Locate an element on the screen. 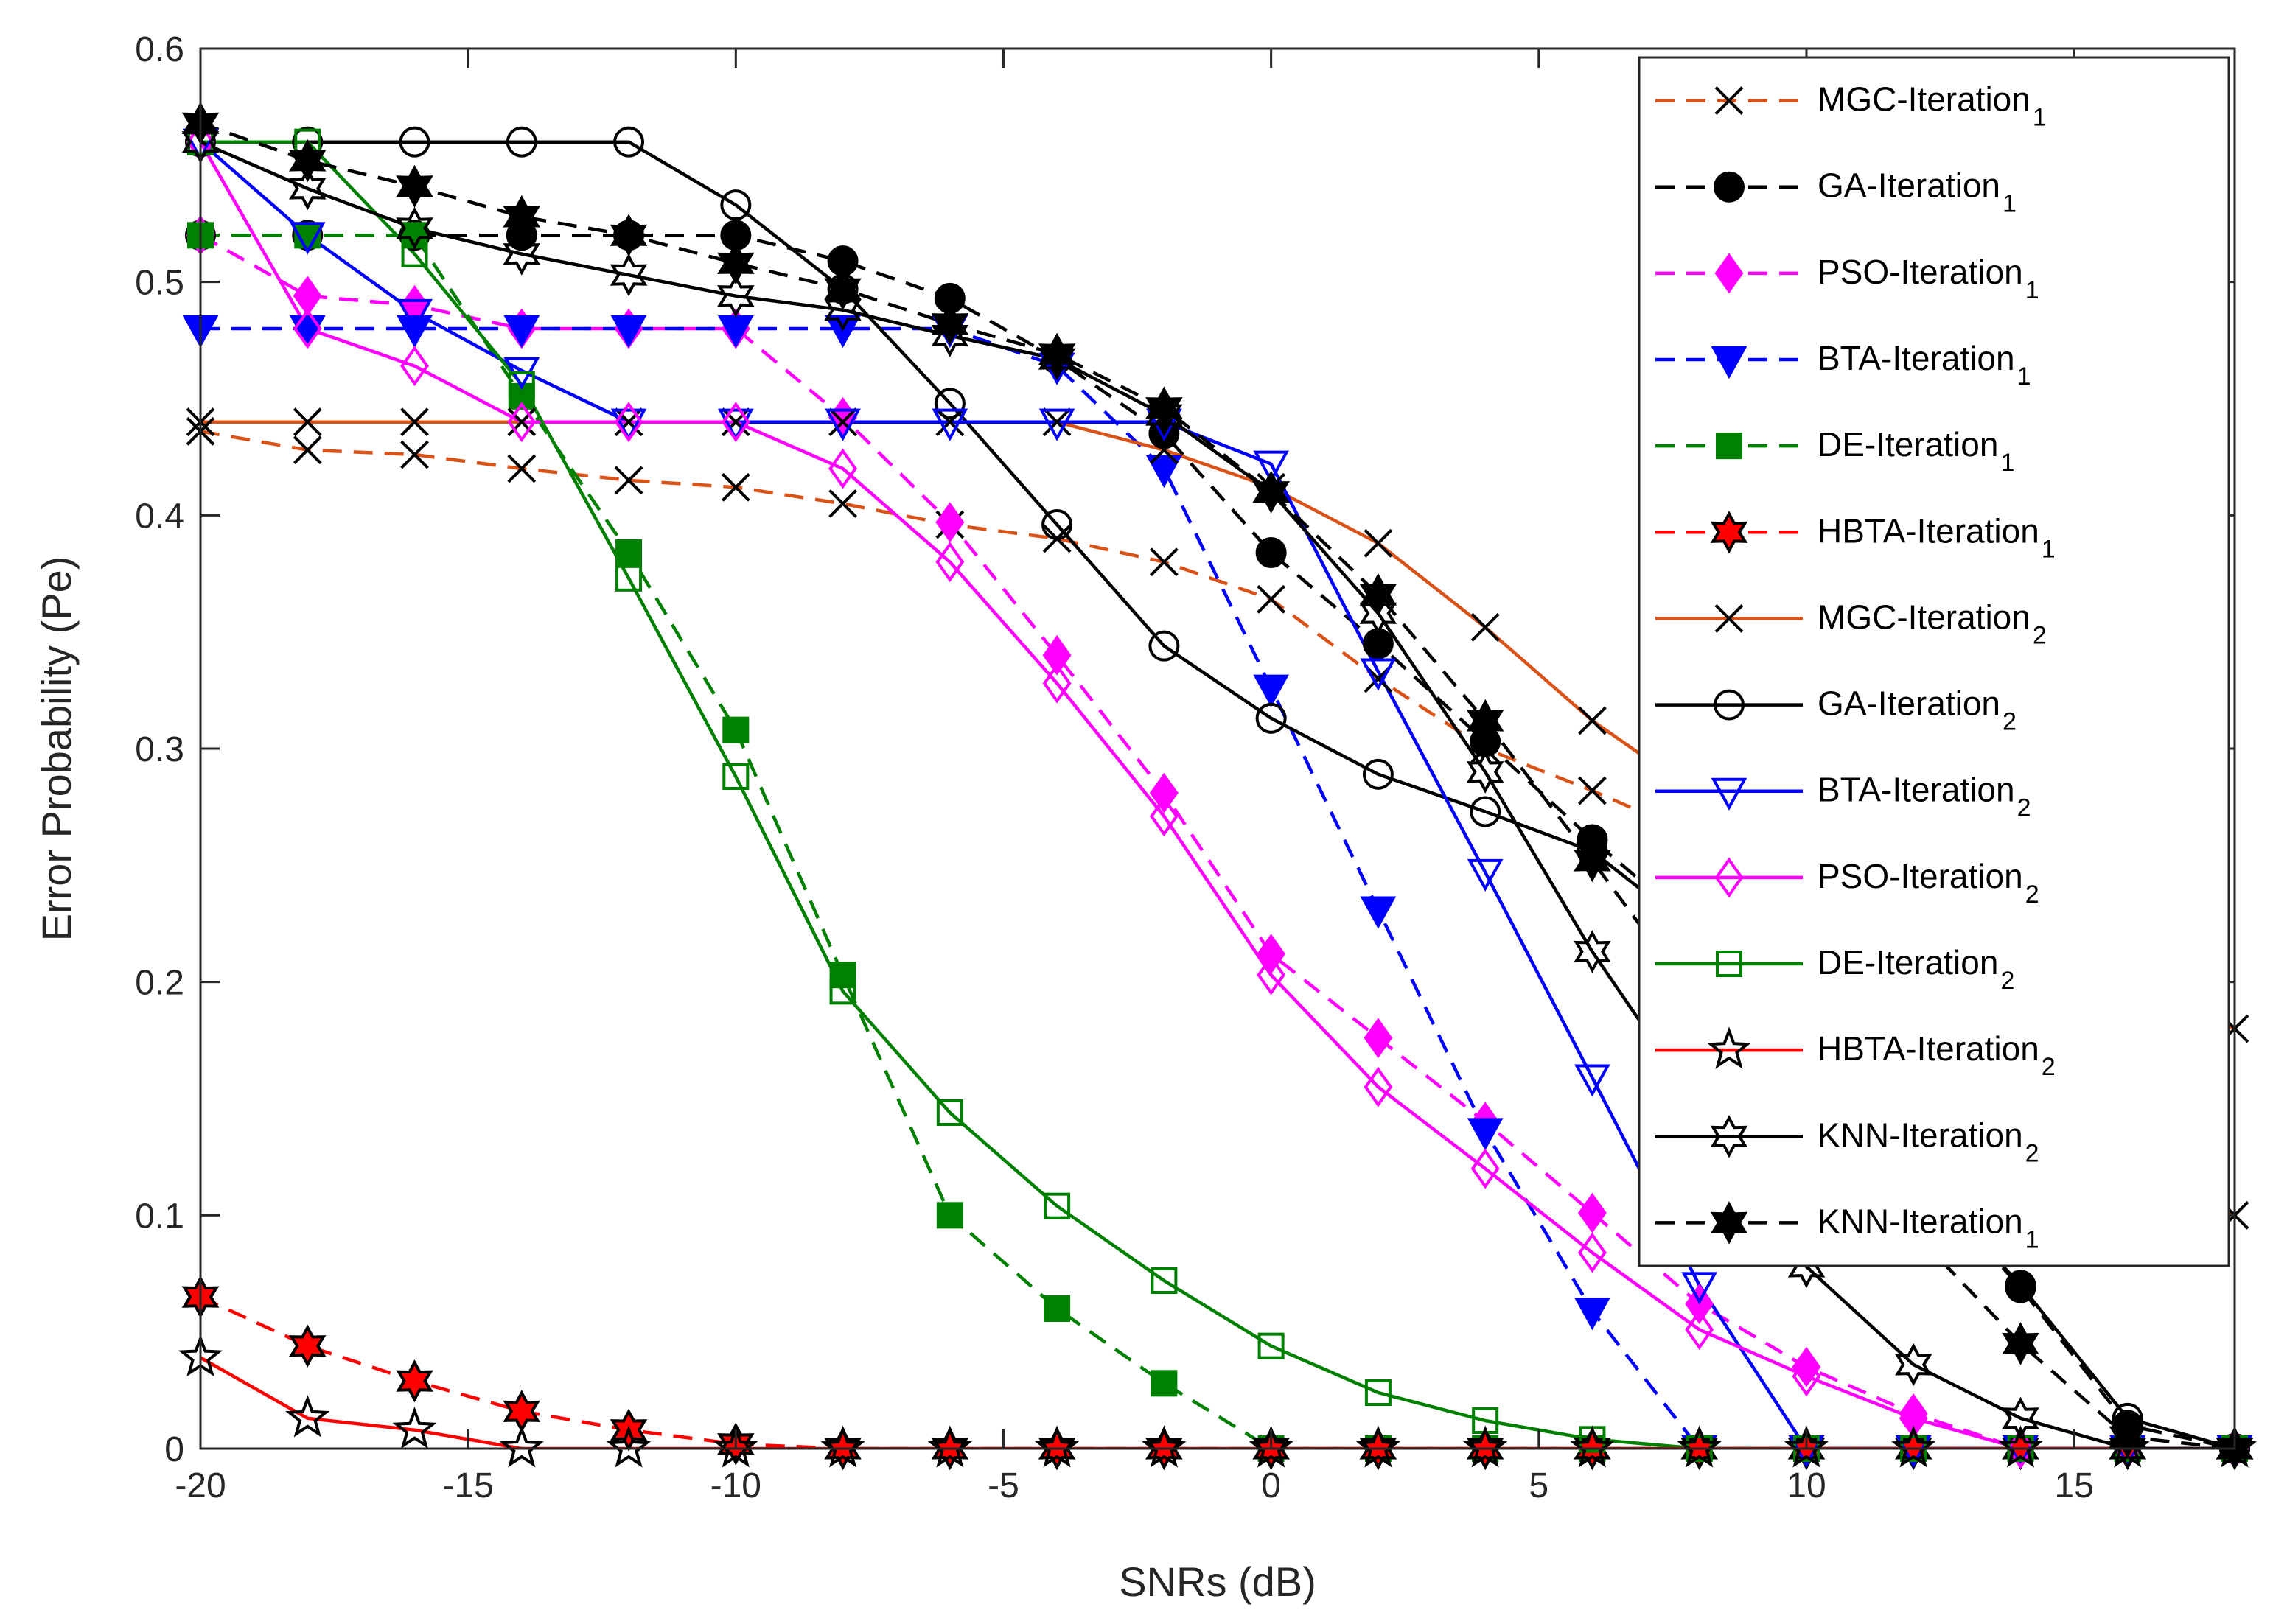 The width and height of the screenshot is (2273, 1624). legend-item: KNN-Iteration 1 is located at coordinates (1847, 1227).